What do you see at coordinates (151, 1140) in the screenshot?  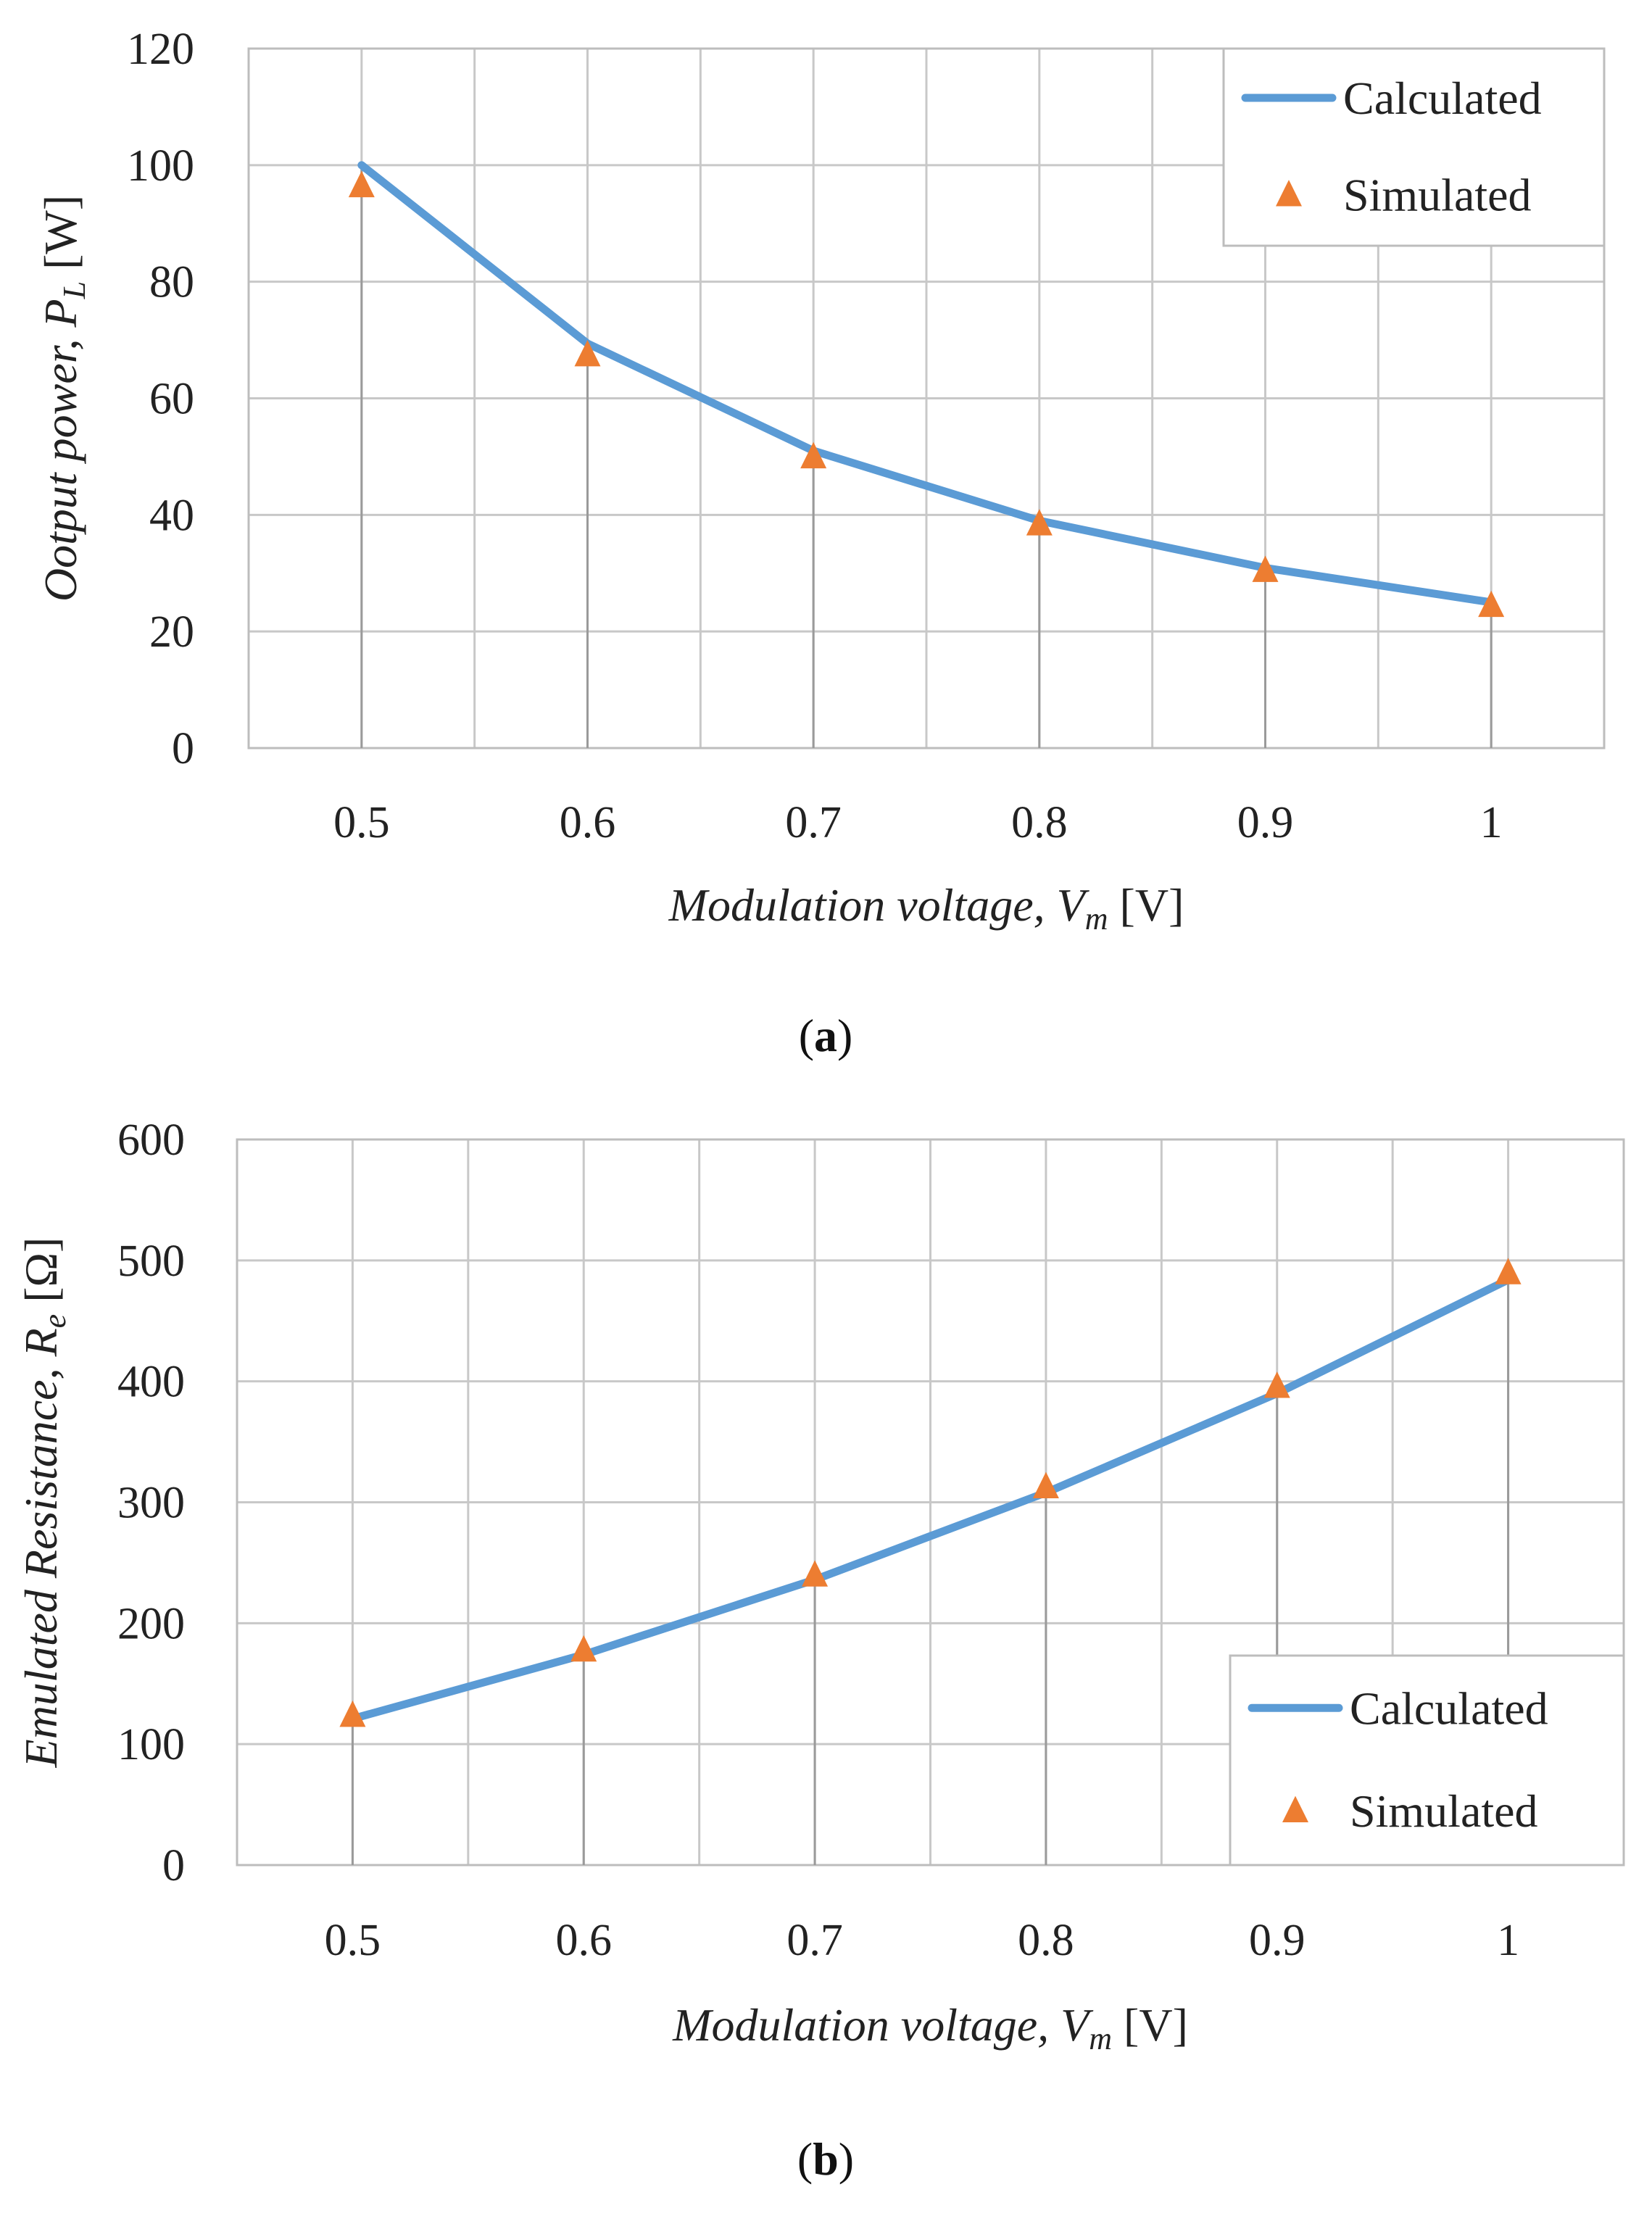 I see `y-tick-label: 600` at bounding box center [151, 1140].